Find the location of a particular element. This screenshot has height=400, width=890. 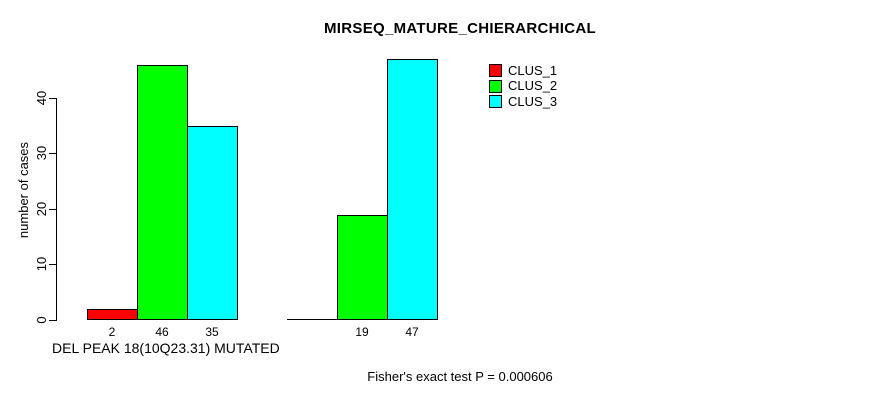

x-category-label: DEL PEAK 18(10Q23.31) MUTATED is located at coordinates (166, 348).